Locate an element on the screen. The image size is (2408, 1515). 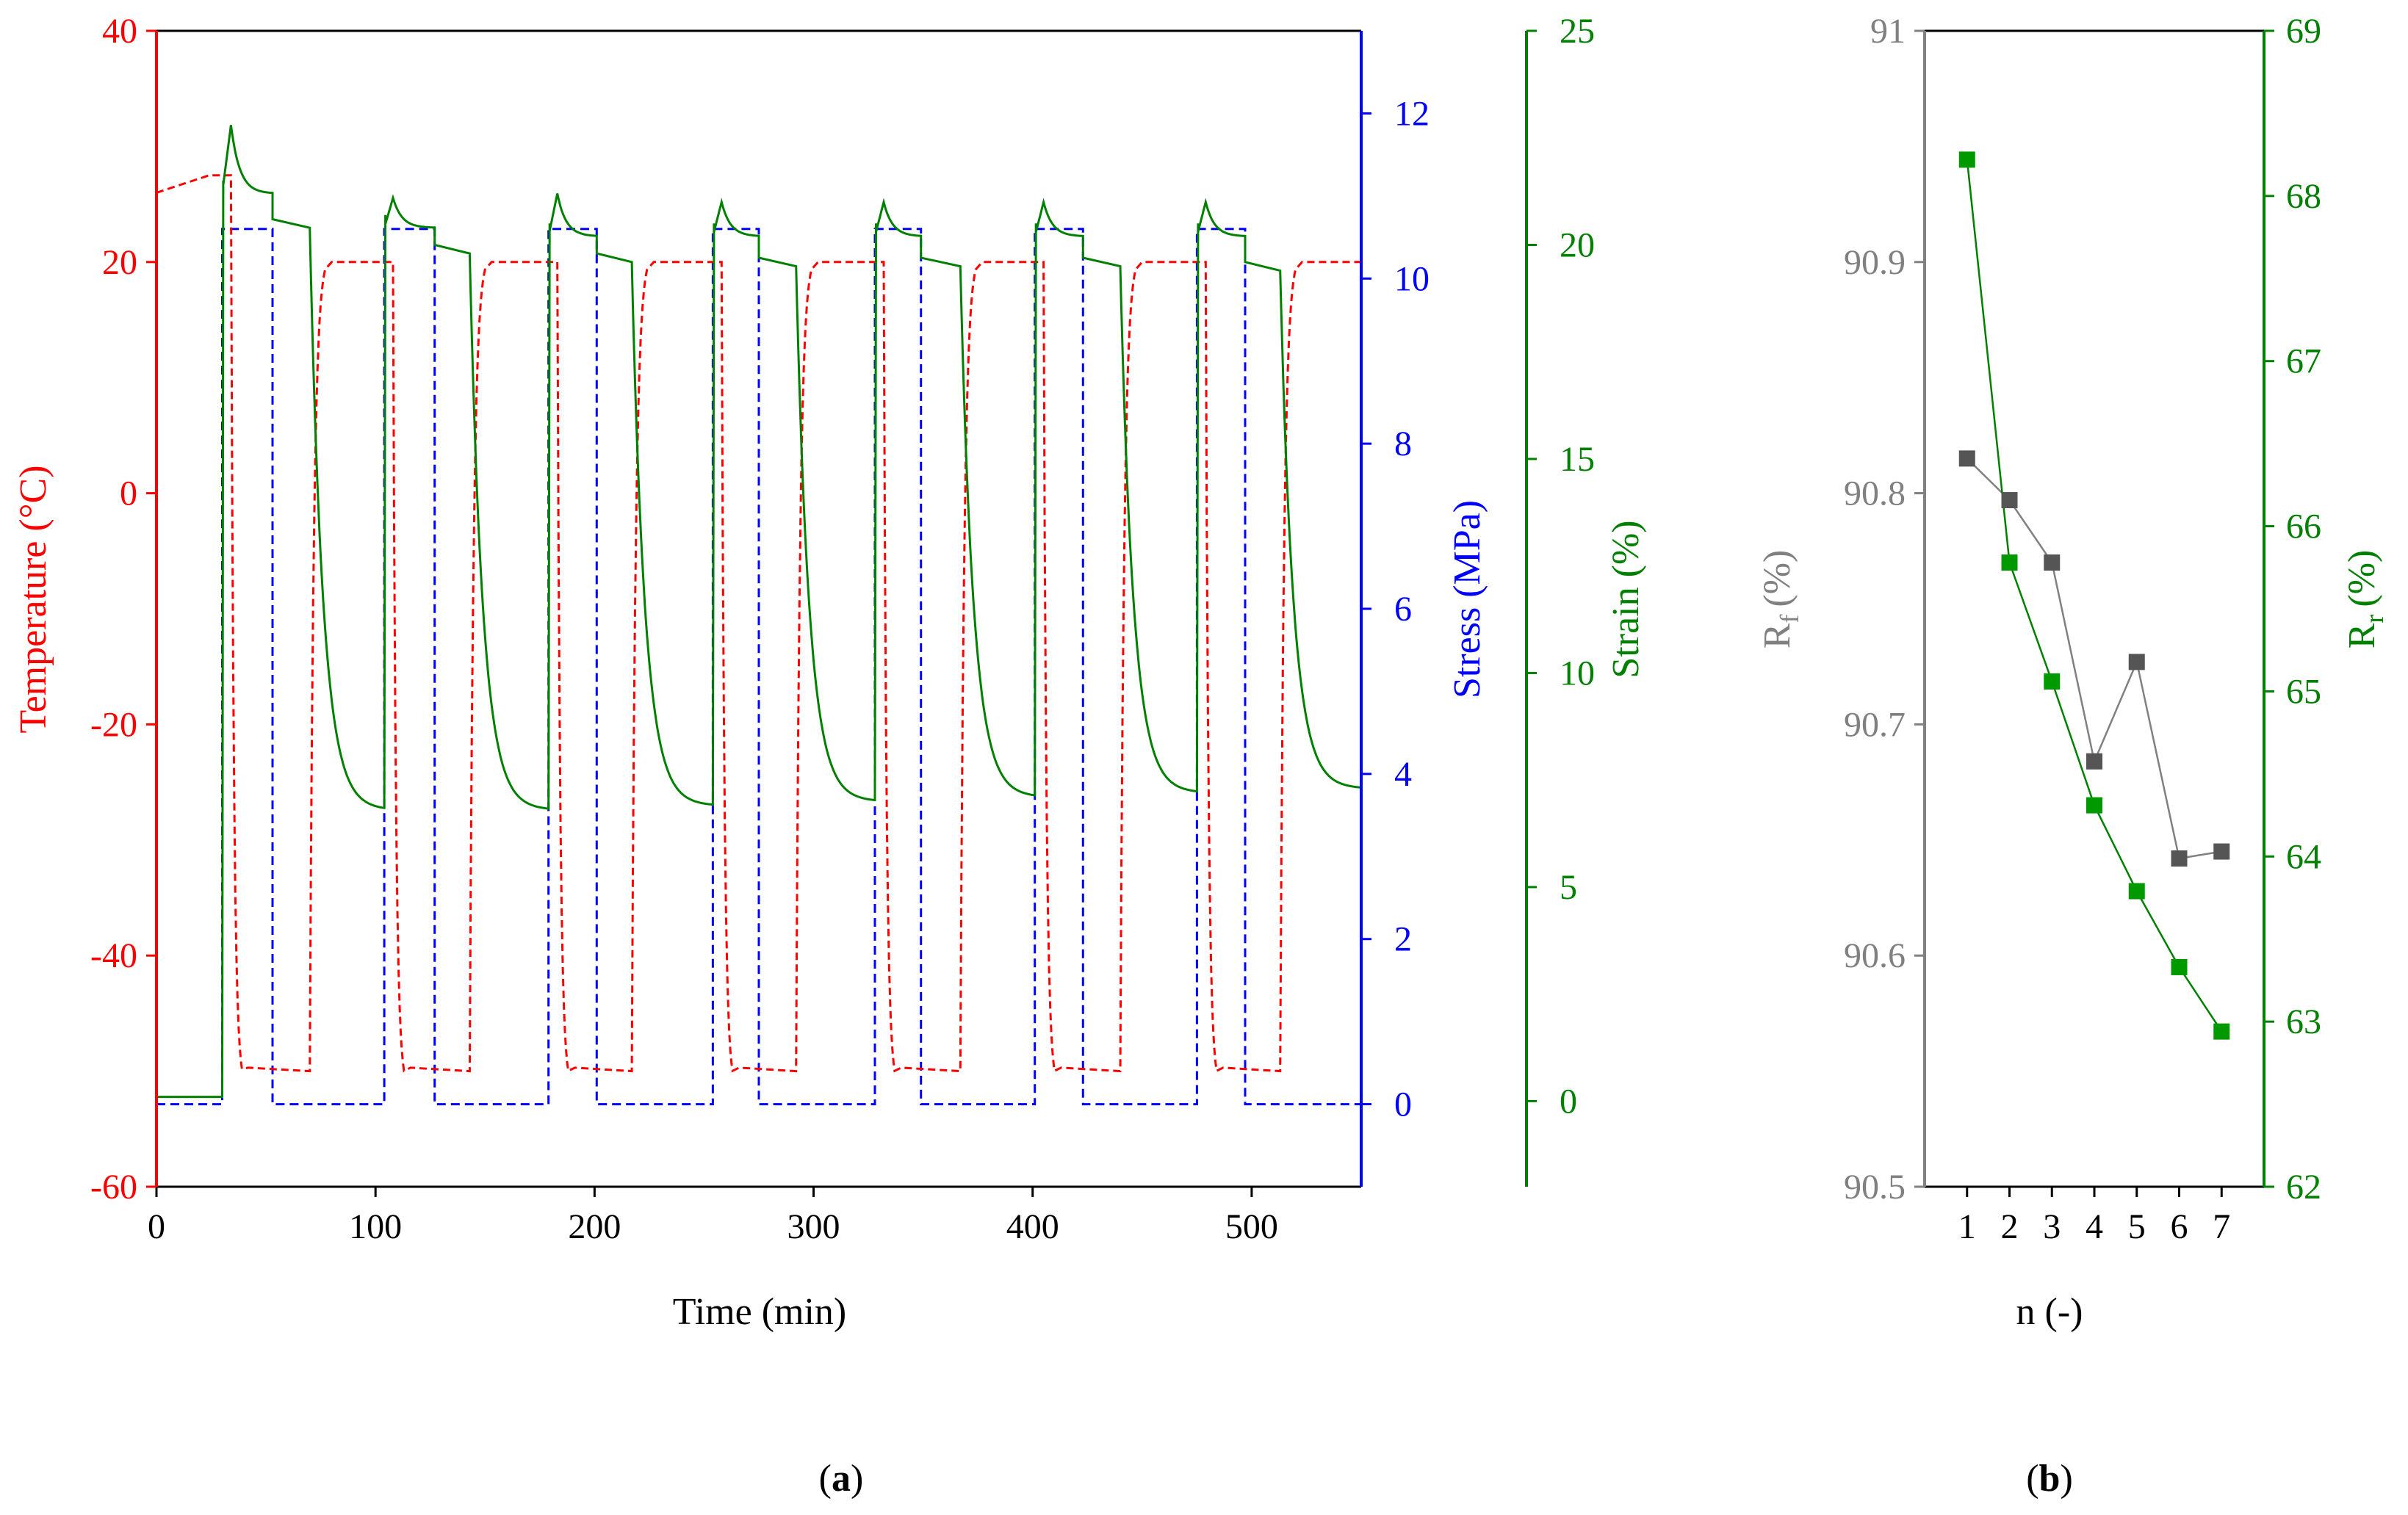
rf-axis-title-units: (%) is located at coordinates (1777, 578).